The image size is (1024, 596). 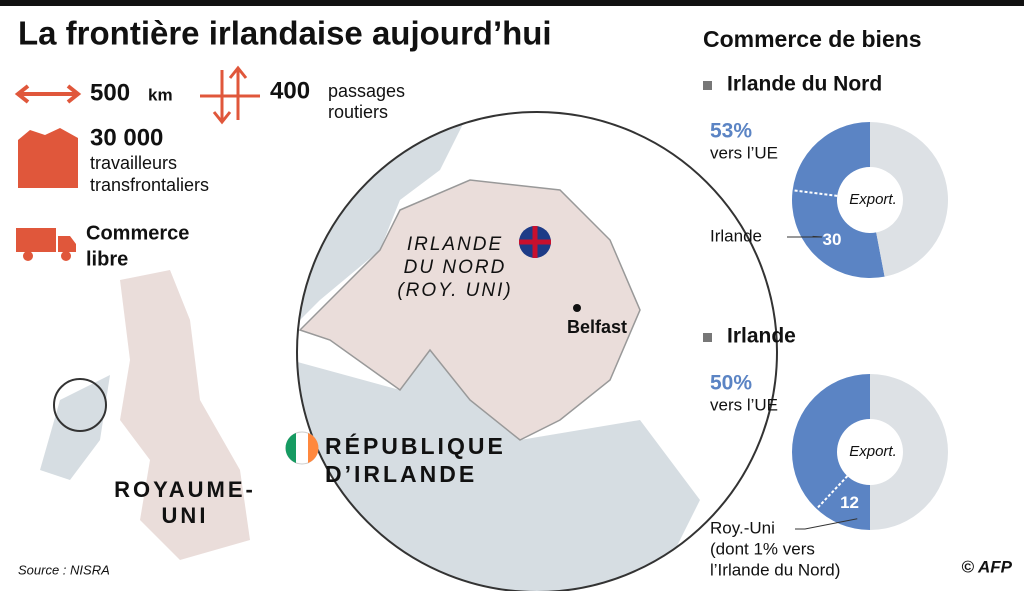 What do you see at coordinates (64, 569) in the screenshot?
I see `source: Source : NISRA` at bounding box center [64, 569].